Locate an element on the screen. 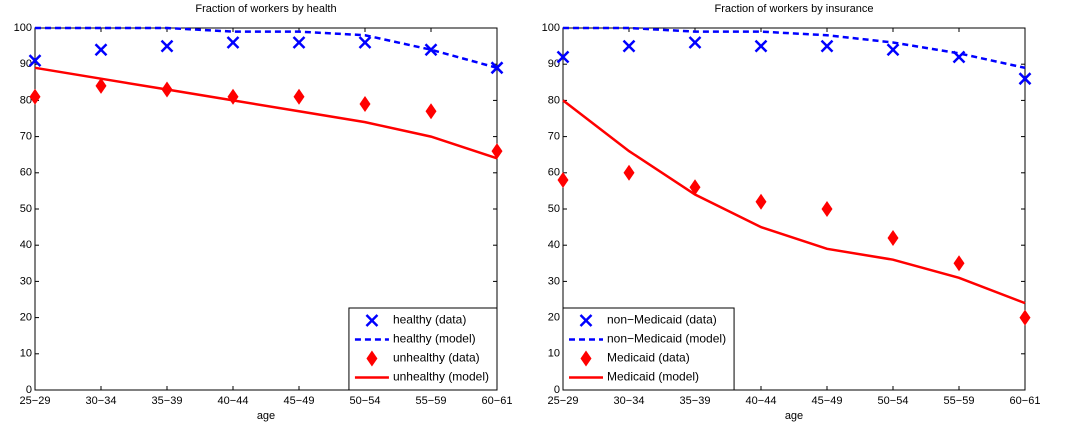 This screenshot has width=1067, height=427. legend-label: Medicaid (data) is located at coordinates (648, 358).